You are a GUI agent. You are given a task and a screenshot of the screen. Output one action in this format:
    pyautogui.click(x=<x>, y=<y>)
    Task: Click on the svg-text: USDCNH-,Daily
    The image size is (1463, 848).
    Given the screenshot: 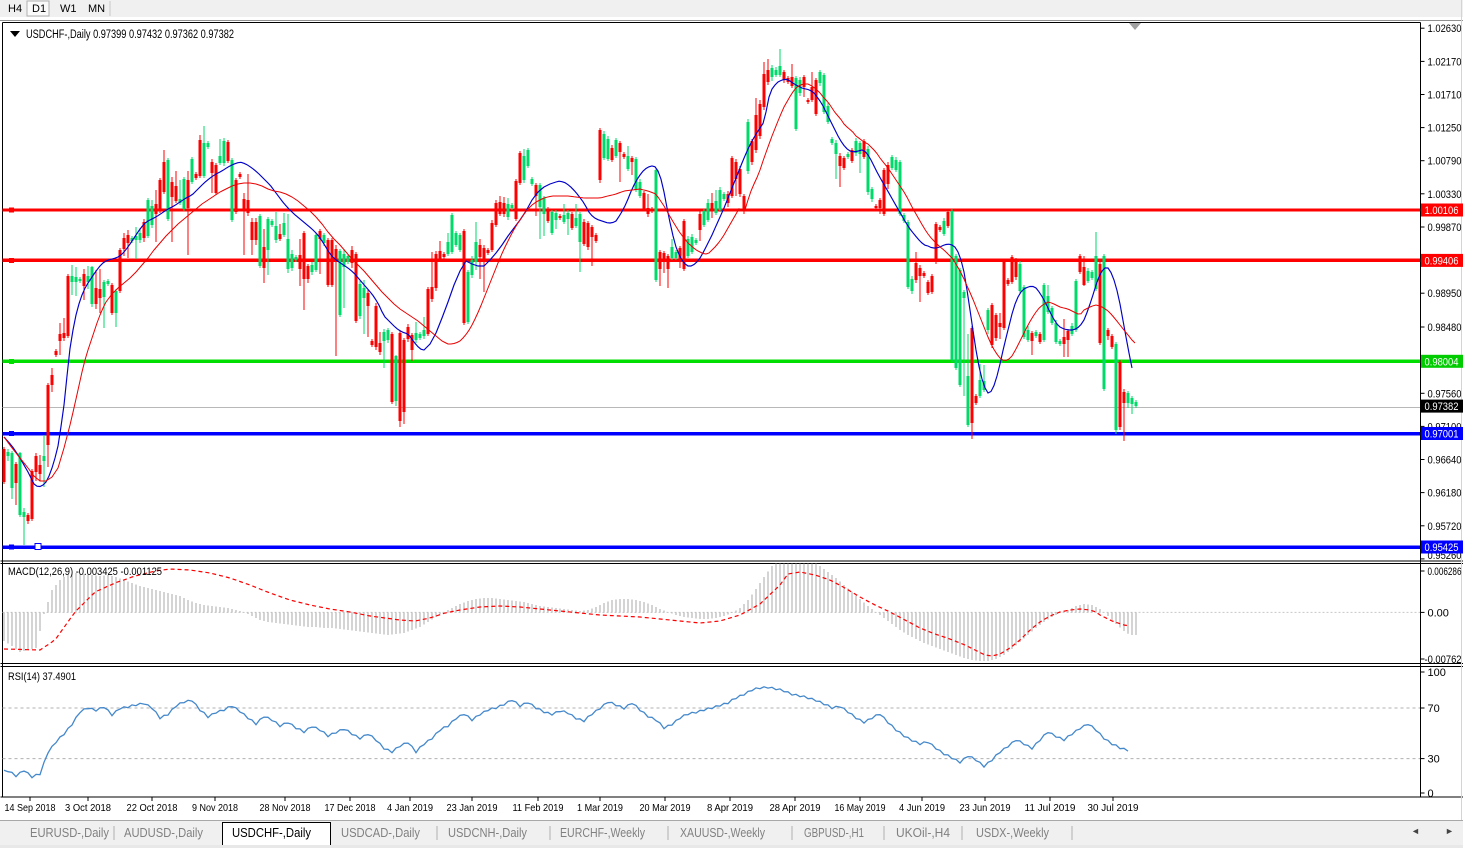 What is the action you would take?
    pyautogui.click(x=488, y=833)
    